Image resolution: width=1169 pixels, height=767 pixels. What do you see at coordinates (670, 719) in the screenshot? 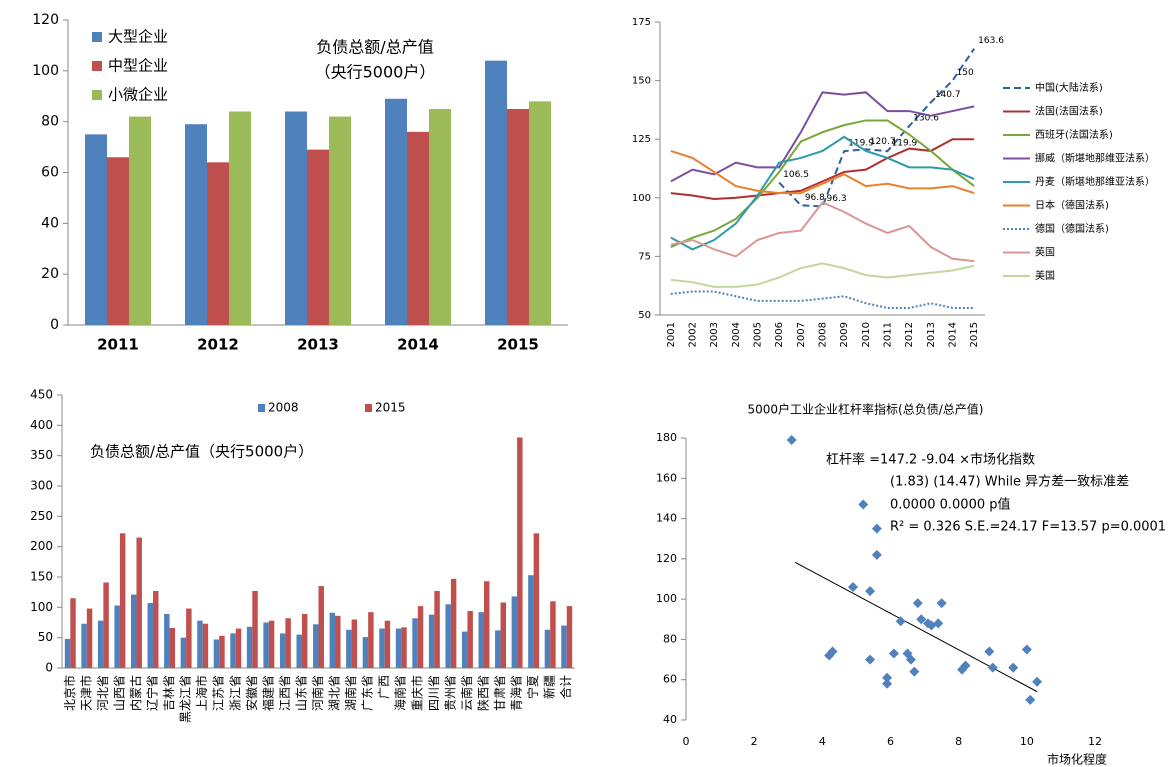
I see `y-tick-label: 40` at bounding box center [670, 719].